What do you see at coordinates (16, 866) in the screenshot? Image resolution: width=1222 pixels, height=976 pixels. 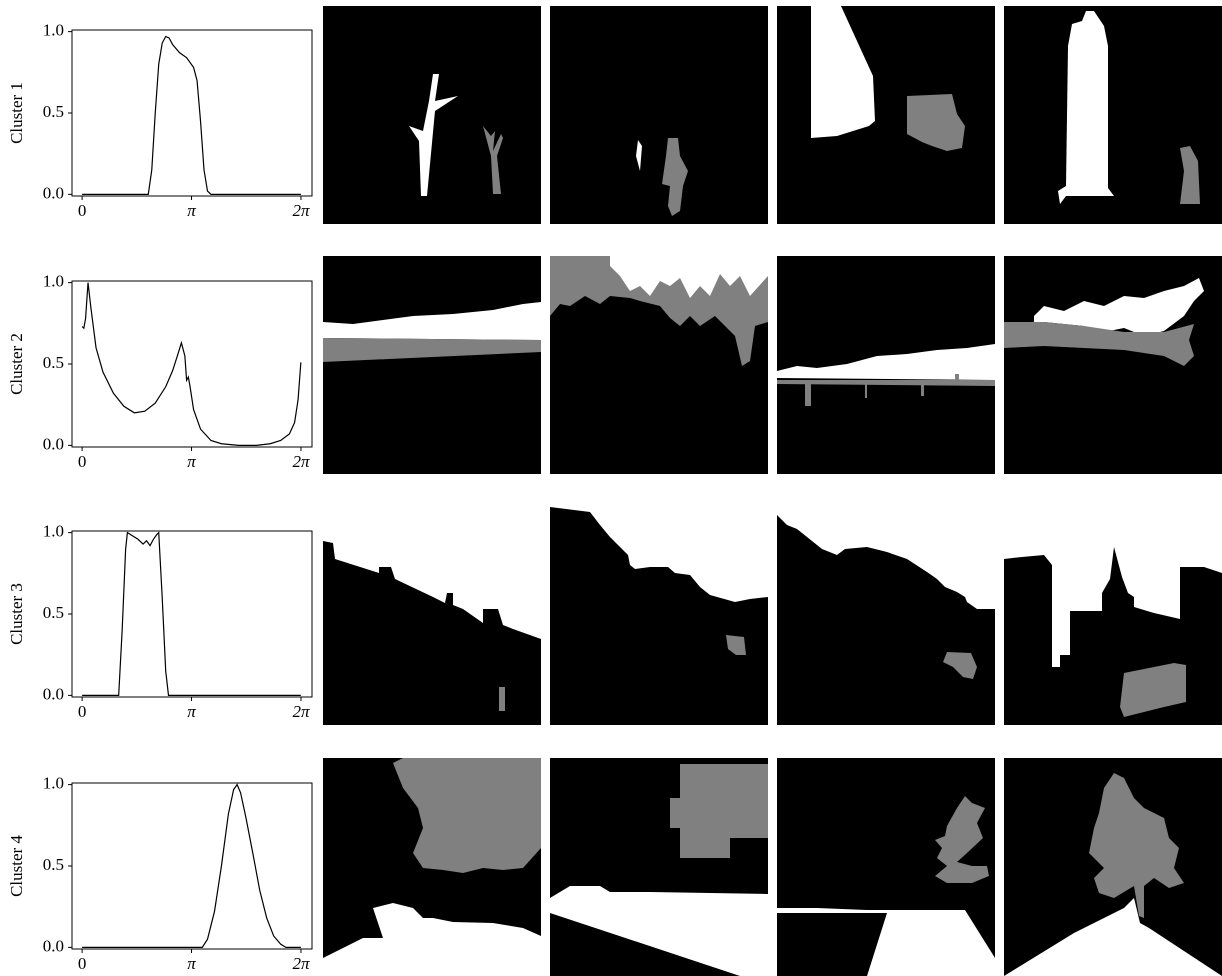 I see `y-axis-label: Cluster 4` at bounding box center [16, 866].